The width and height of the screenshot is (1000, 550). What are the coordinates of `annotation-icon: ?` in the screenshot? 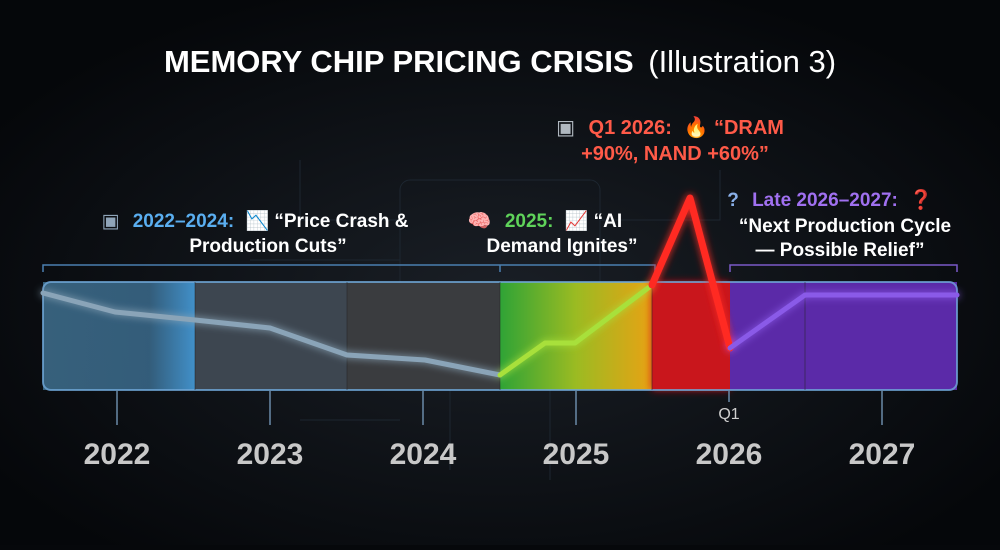 It's located at (733, 200).